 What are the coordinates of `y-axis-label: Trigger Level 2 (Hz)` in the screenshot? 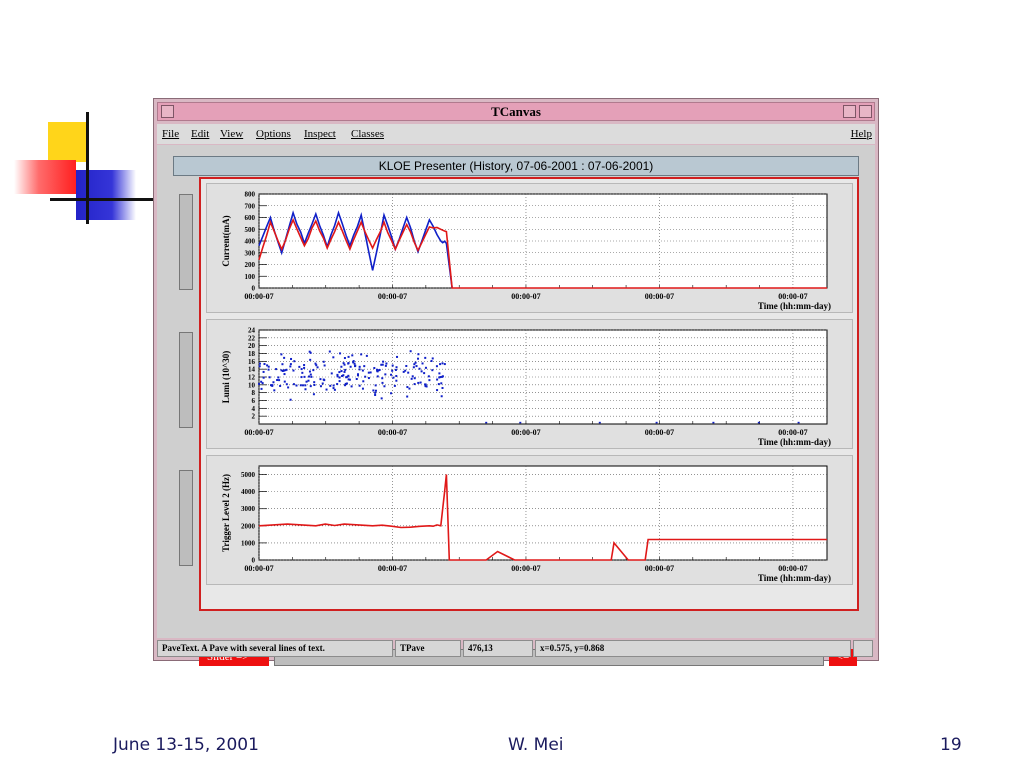 It's located at (226, 513).